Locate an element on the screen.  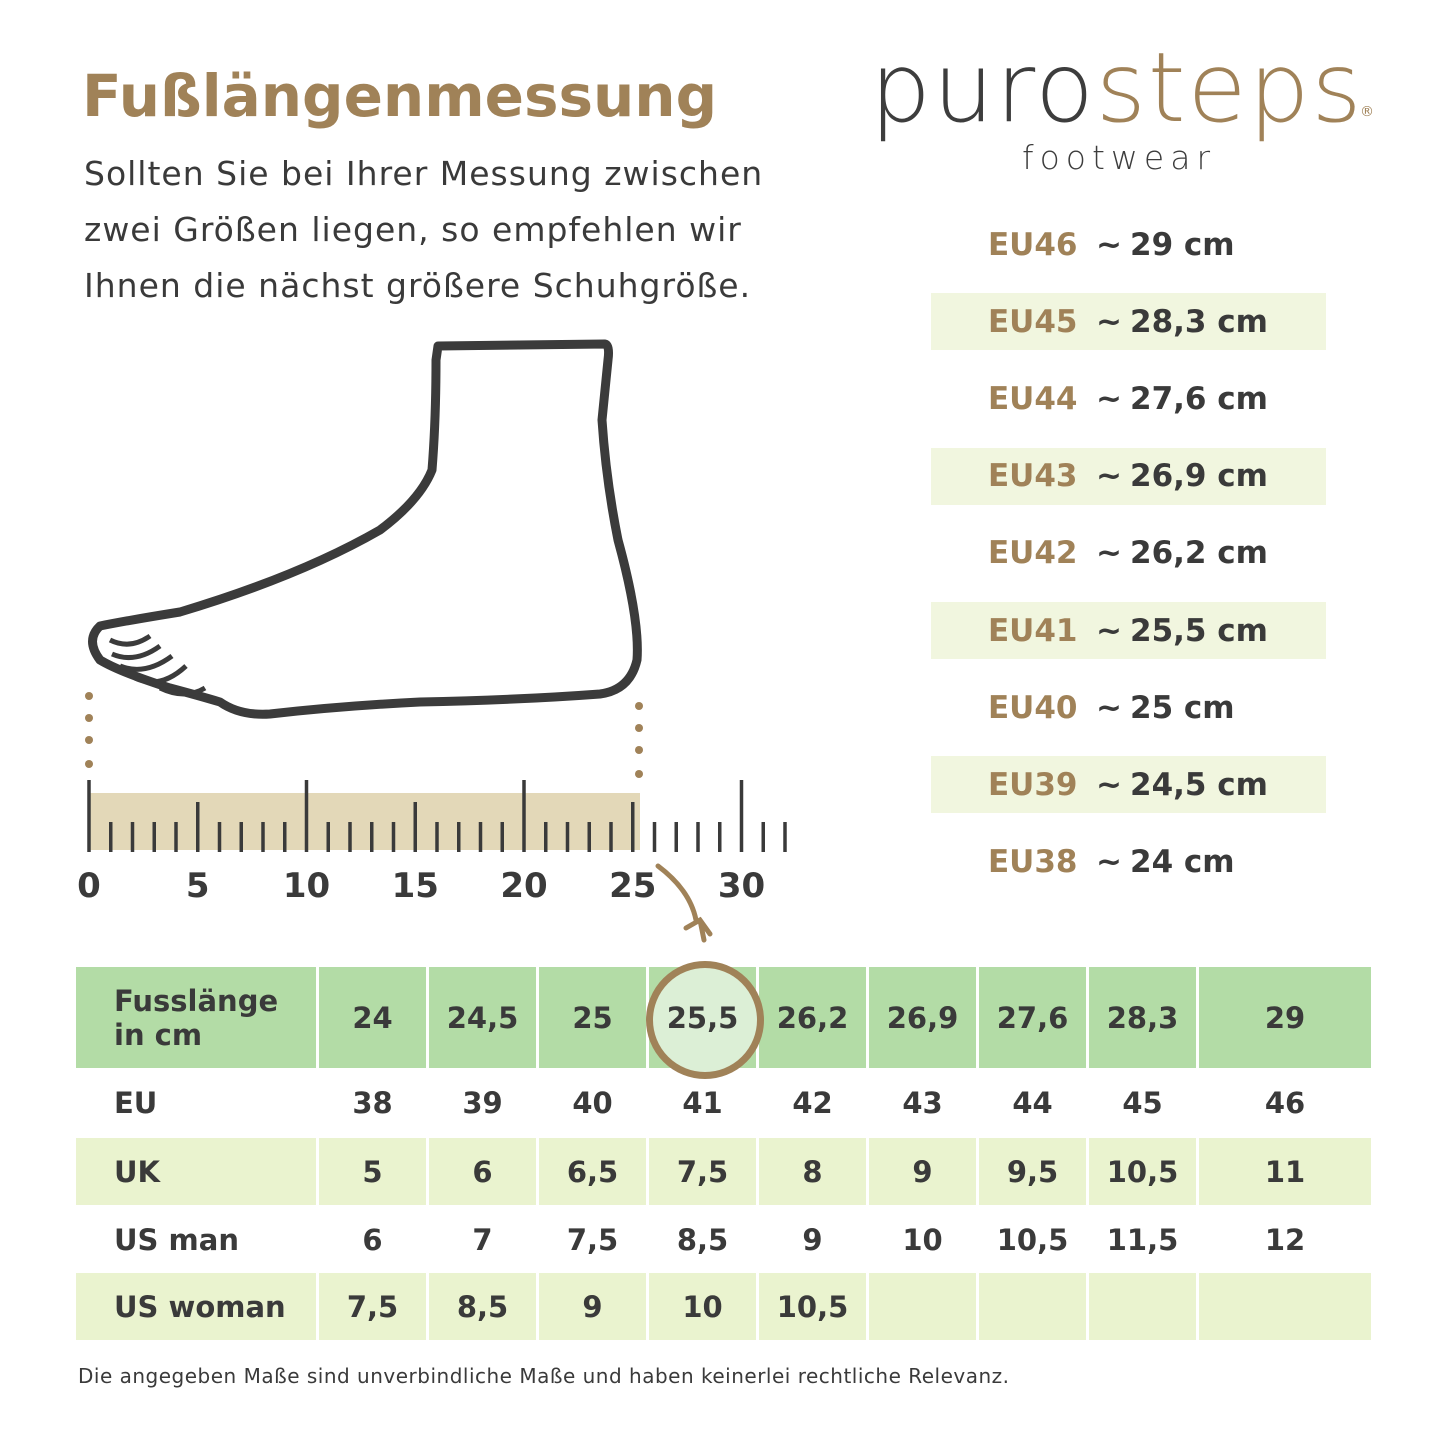
intro-line: Ihnen die nächst größere Schuhgröße. is located at coordinates (418, 285).